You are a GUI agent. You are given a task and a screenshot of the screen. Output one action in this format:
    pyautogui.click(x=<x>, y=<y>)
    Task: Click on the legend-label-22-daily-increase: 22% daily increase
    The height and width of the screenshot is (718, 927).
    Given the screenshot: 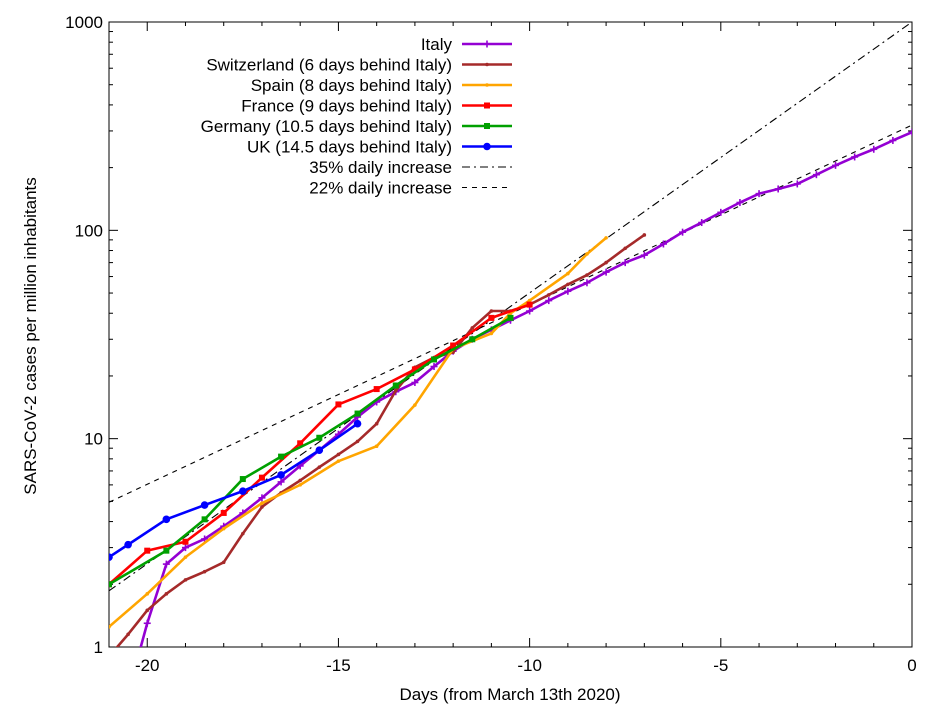 What is the action you would take?
    pyautogui.click(x=380, y=188)
    